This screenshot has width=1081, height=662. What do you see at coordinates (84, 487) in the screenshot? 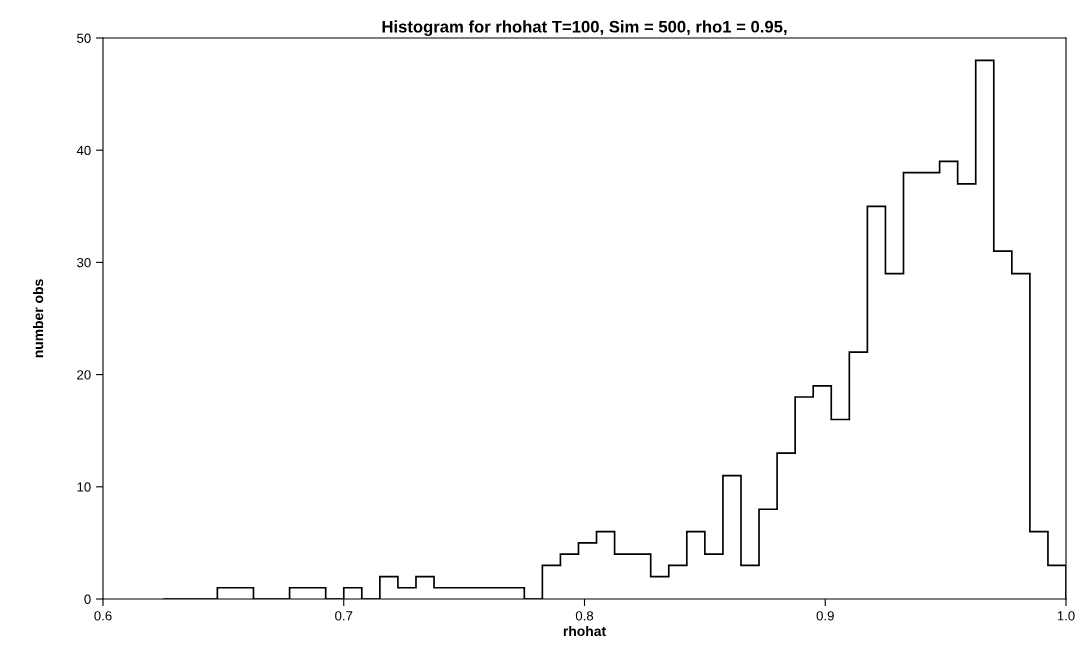
I see `y-tick-label: 10` at bounding box center [84, 487].